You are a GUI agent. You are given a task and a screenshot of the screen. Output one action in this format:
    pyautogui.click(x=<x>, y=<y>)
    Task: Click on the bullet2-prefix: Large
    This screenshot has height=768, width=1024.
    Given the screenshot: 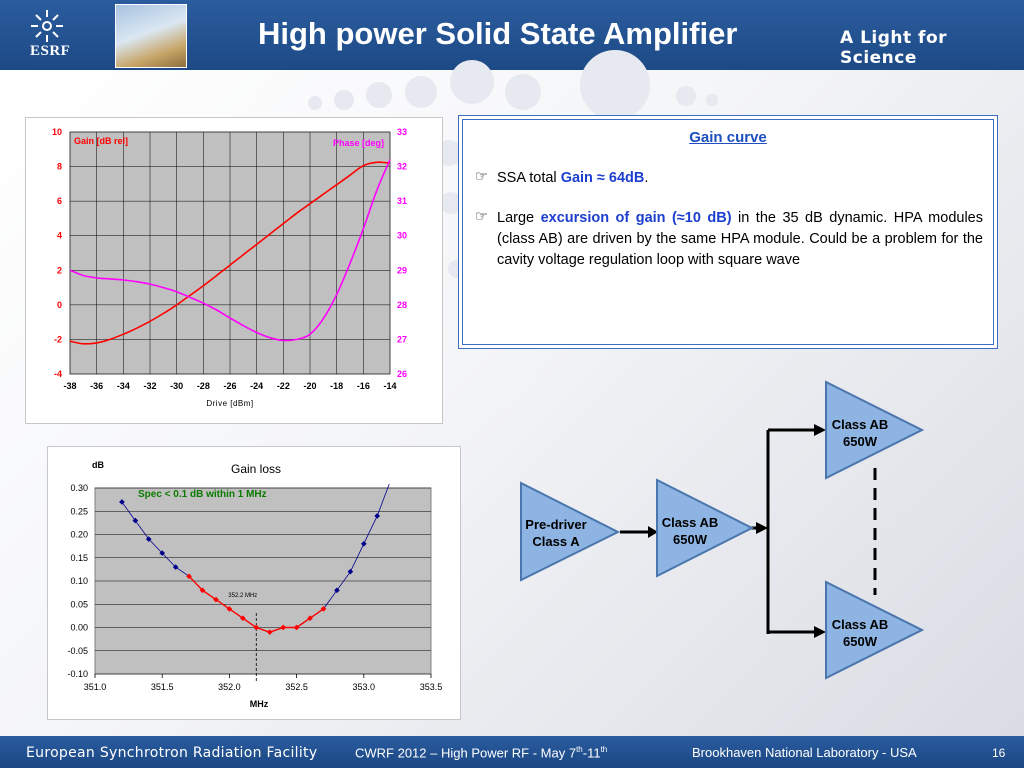 What is the action you would take?
    pyautogui.click(x=519, y=218)
    